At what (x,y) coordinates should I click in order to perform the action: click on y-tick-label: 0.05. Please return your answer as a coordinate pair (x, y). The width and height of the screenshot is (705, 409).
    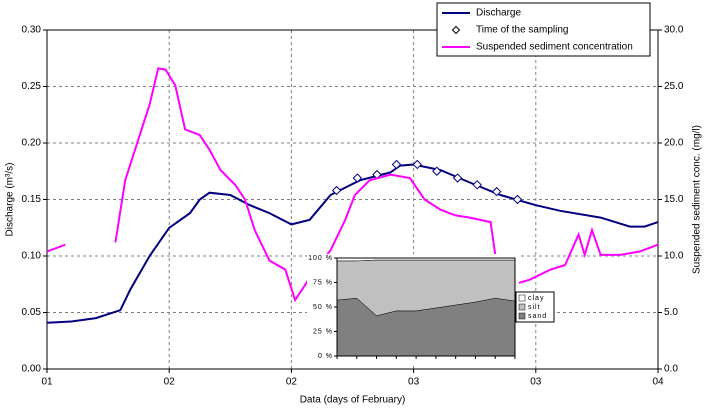
    Looking at the image, I should click on (32, 312).